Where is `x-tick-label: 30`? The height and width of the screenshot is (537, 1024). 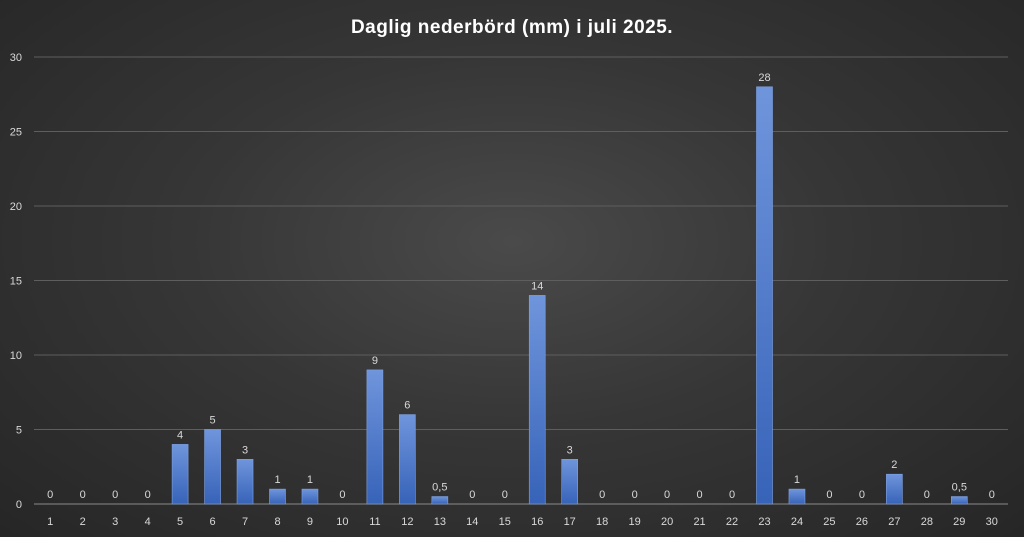 x-tick-label: 30 is located at coordinates (992, 522).